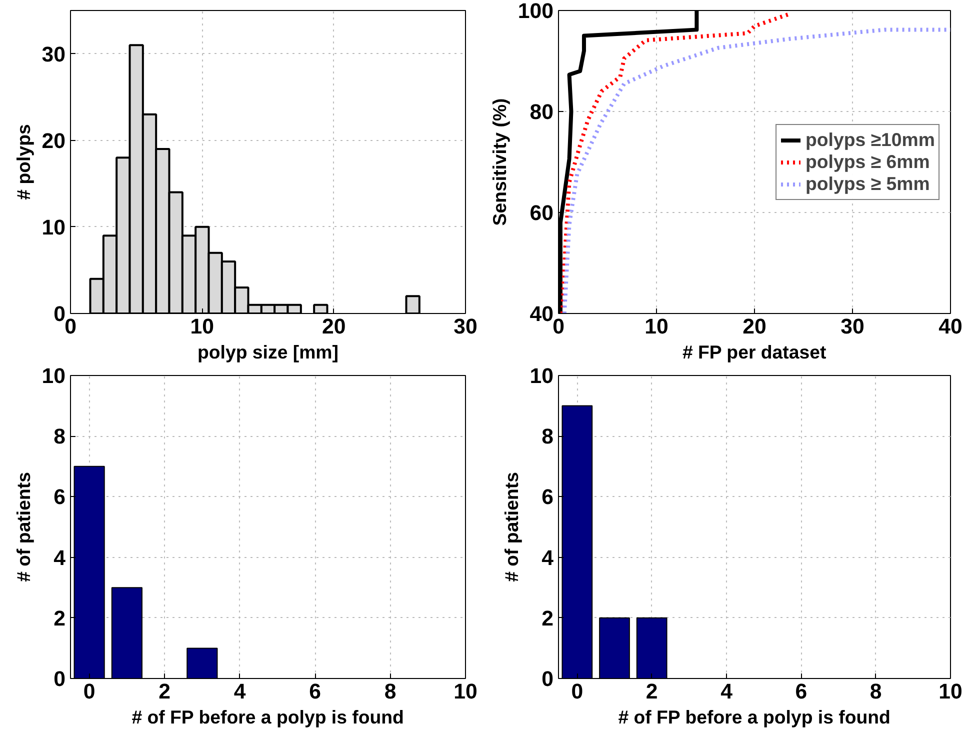 The width and height of the screenshot is (970, 731). What do you see at coordinates (950, 326) in the screenshot?
I see `x-tick-label: 40` at bounding box center [950, 326].